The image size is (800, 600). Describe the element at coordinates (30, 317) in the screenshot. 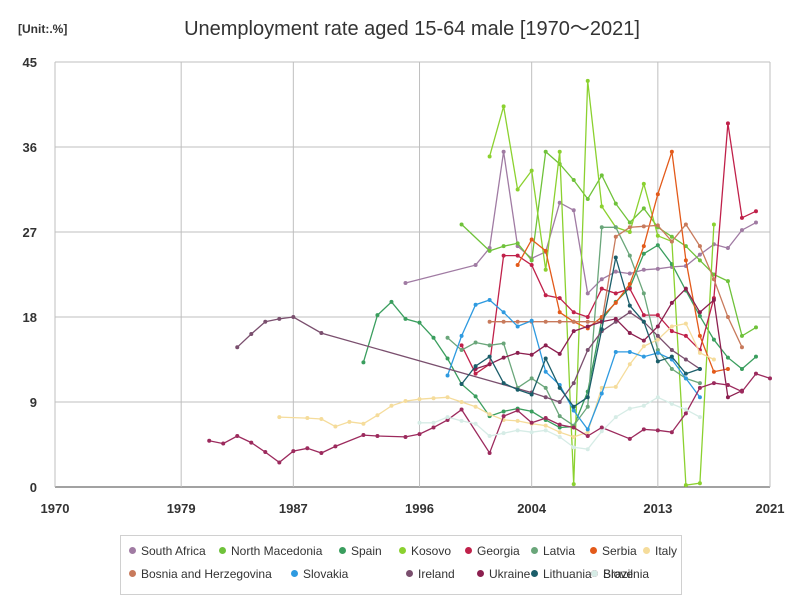

I see `y-tick-label: 18` at that location.